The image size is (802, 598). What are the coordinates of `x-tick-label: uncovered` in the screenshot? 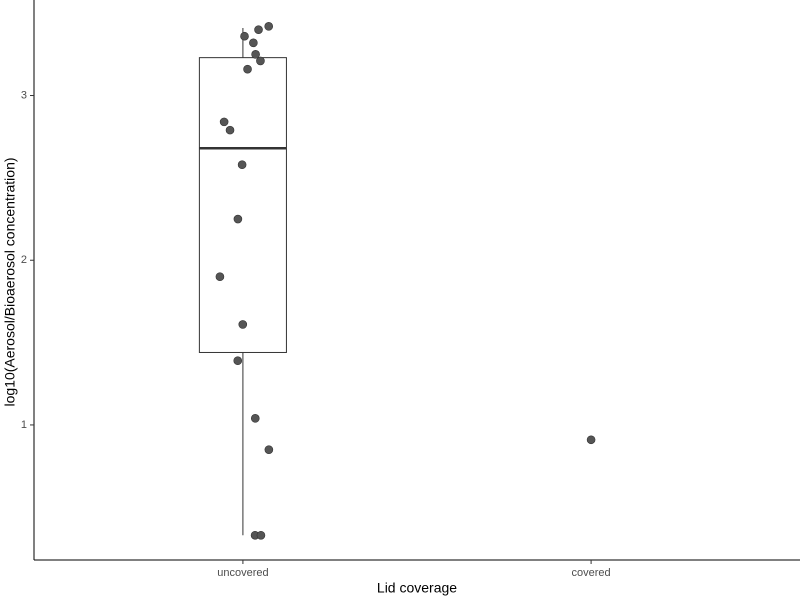 It's located at (242, 573).